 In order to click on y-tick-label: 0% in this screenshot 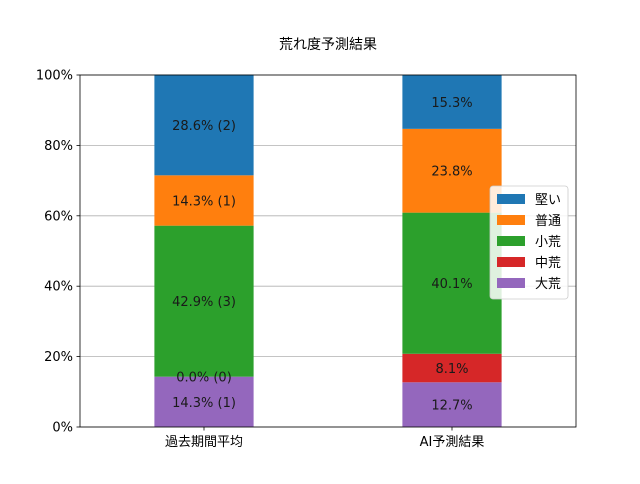, I will do `click(62, 428)`.